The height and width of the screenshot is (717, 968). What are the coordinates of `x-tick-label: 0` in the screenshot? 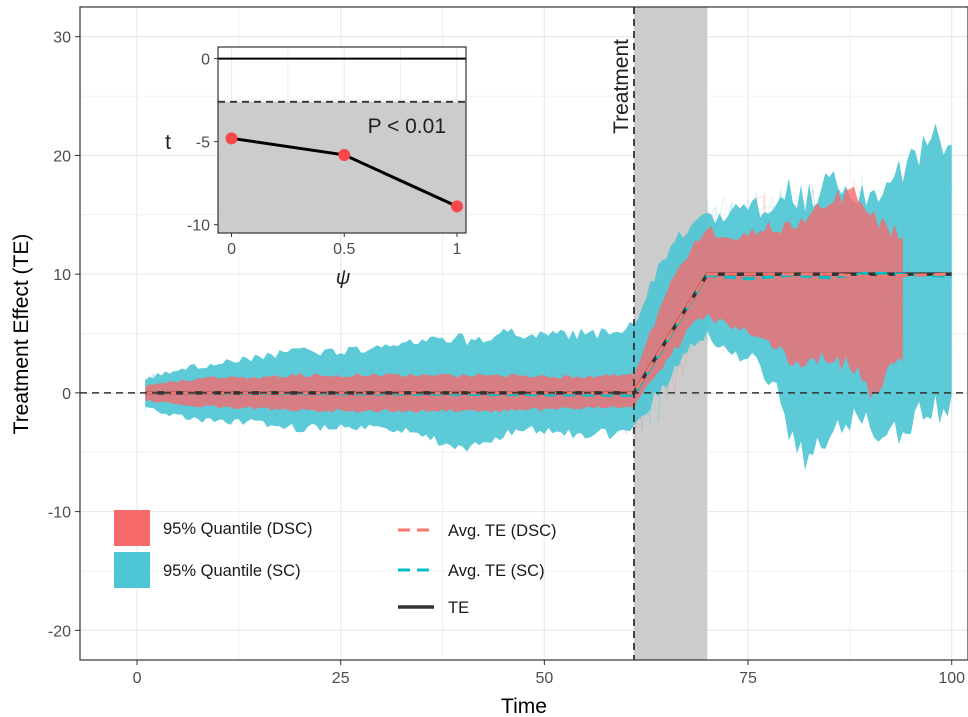 It's located at (137, 678).